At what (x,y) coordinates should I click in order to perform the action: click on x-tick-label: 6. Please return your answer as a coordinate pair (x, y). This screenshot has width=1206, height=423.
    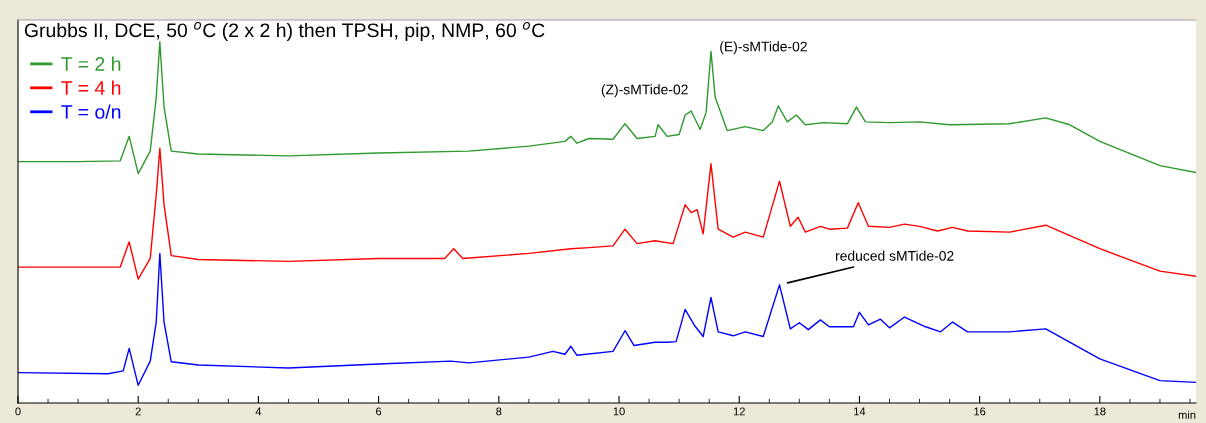
    Looking at the image, I should click on (379, 411).